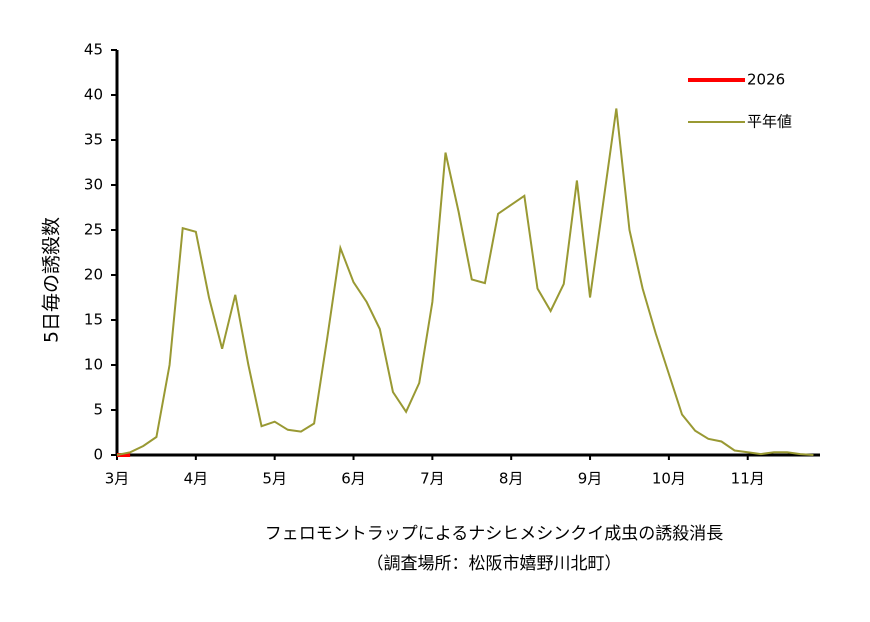 Image resolution: width=870 pixels, height=622 pixels. I want to click on y-tick-label: 45, so click(93, 50).